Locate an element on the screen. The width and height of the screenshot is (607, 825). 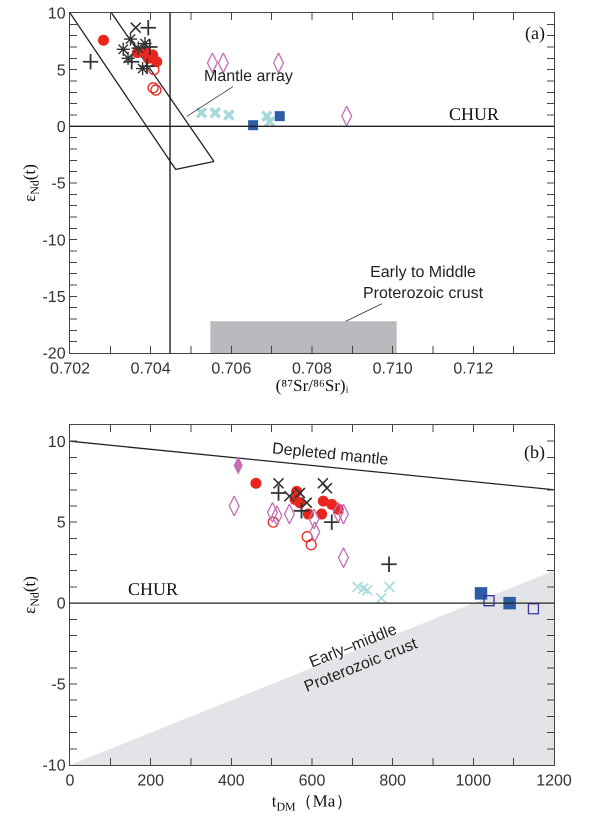
y-tick-label: -15 is located at coordinates (54, 297).